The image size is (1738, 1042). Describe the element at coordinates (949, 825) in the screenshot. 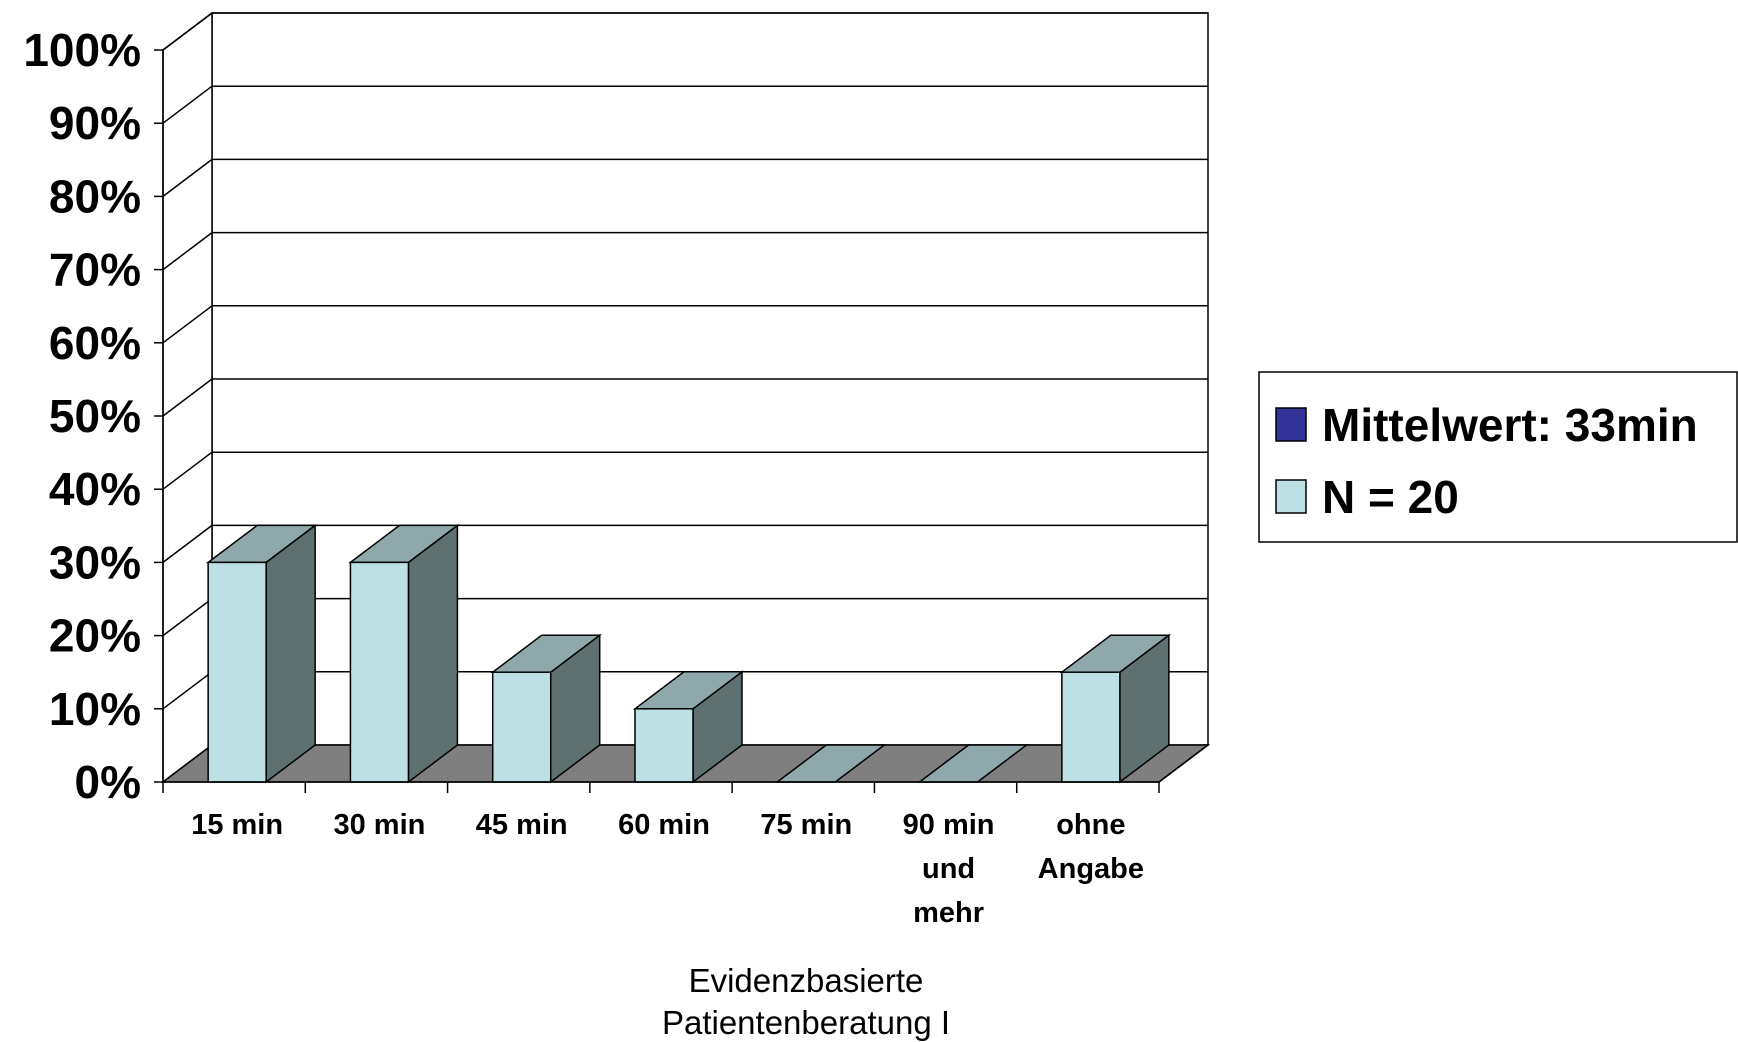

I see `x-category-label-line: 90 min` at that location.